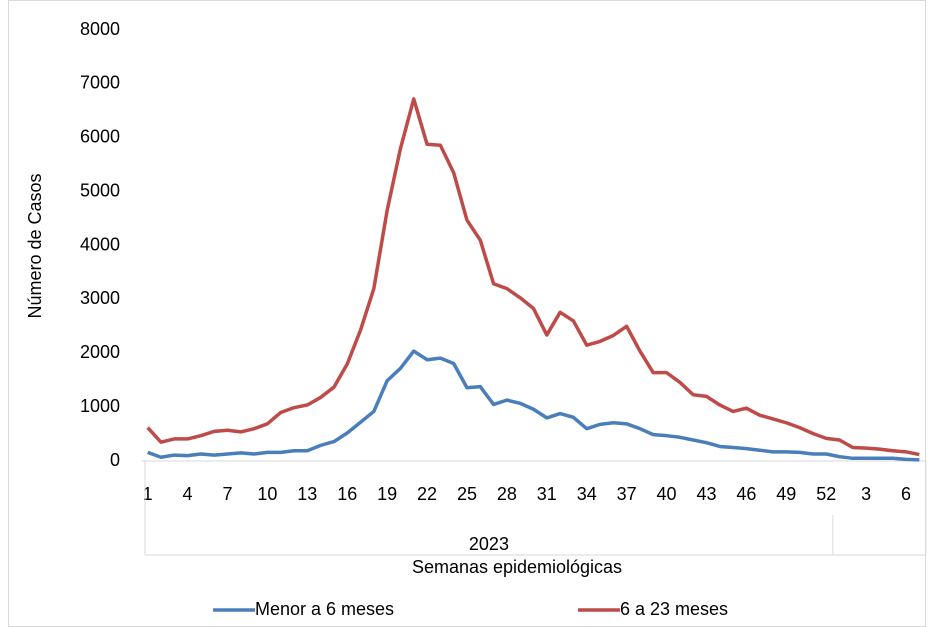 The height and width of the screenshot is (627, 934). What do you see at coordinates (507, 494) in the screenshot?
I see `x-tick-label: 28` at bounding box center [507, 494].